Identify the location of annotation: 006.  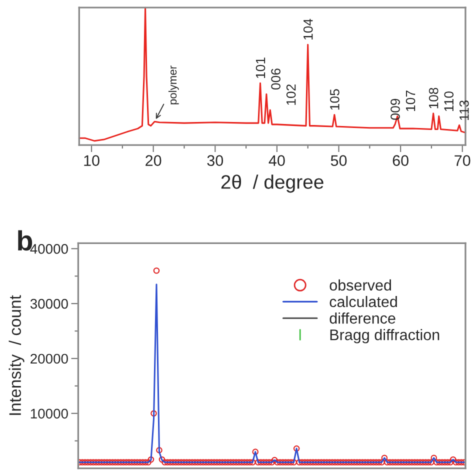
(275, 79).